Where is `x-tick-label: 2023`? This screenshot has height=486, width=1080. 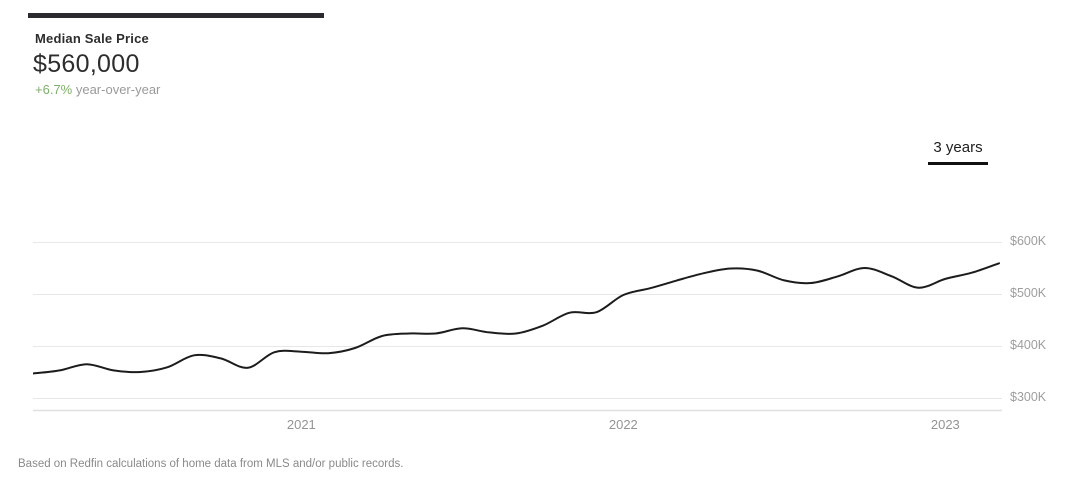
x-tick-label: 2023 is located at coordinates (945, 424).